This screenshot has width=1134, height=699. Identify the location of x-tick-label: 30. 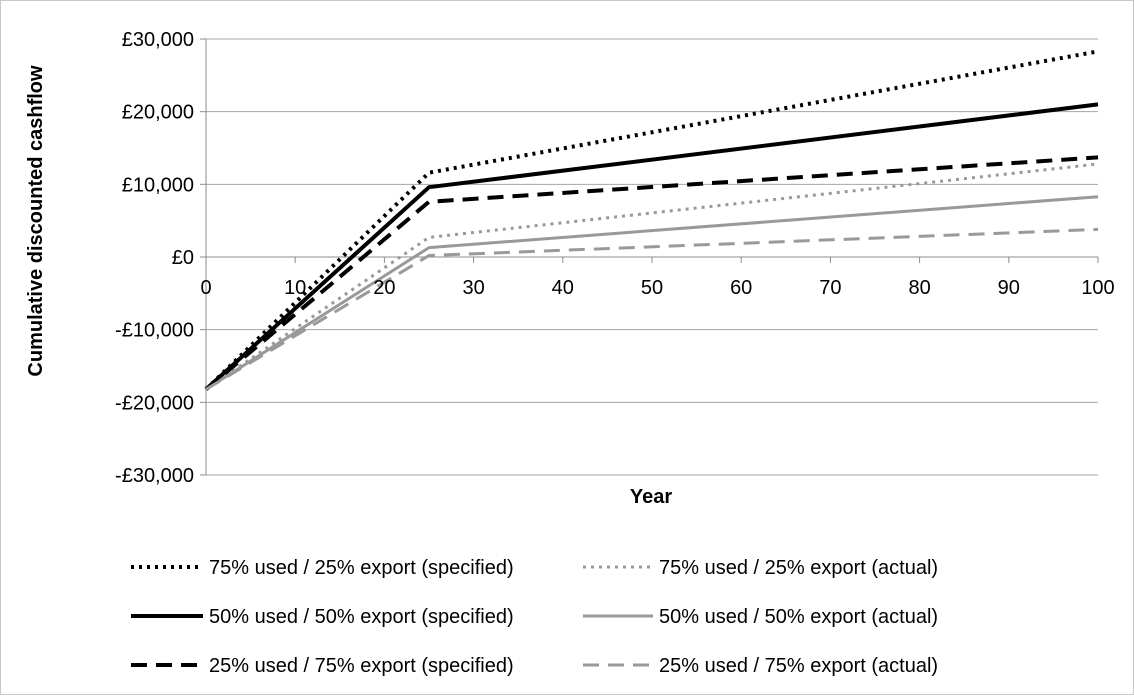
(473, 288).